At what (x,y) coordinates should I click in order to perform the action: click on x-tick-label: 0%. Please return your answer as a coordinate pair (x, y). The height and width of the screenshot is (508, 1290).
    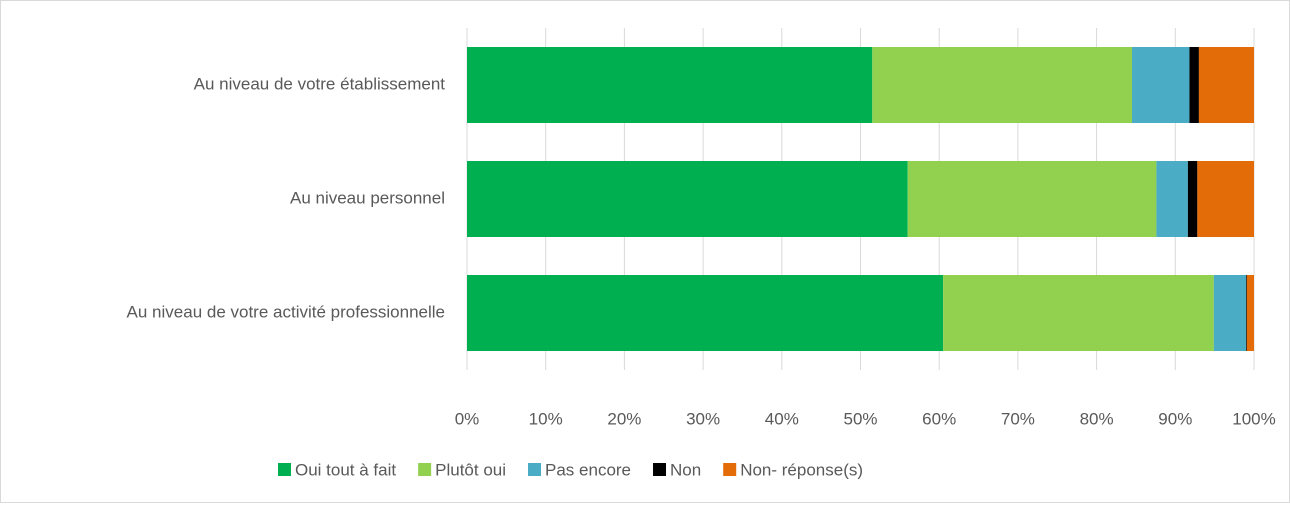
    Looking at the image, I should click on (467, 418).